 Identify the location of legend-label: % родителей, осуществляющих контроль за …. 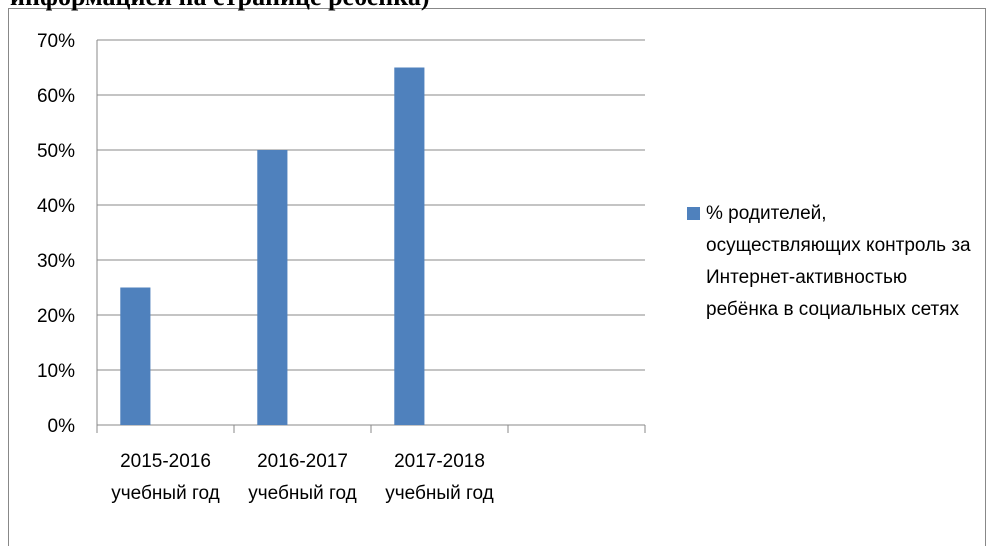
(838, 261).